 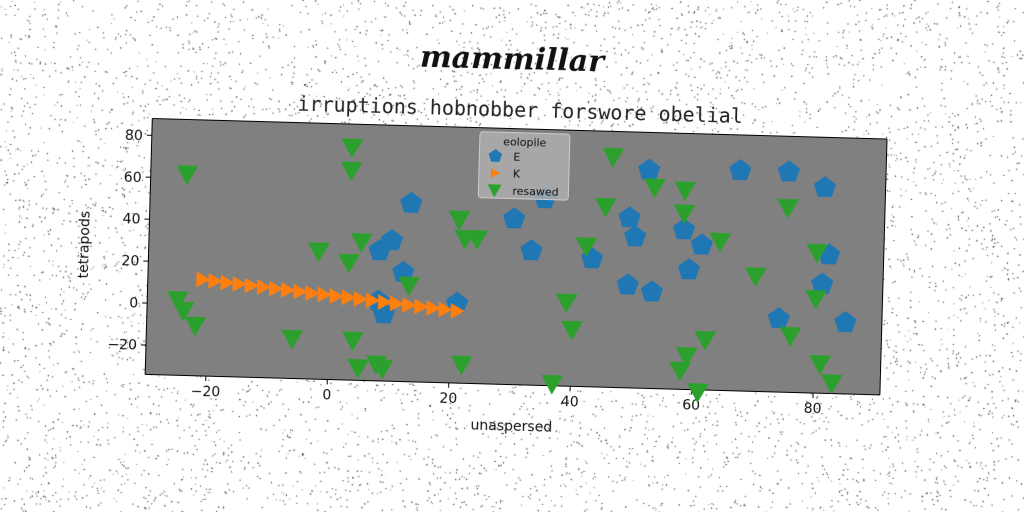 I want to click on y-axis-label: tetrapods, so click(x=85, y=245).